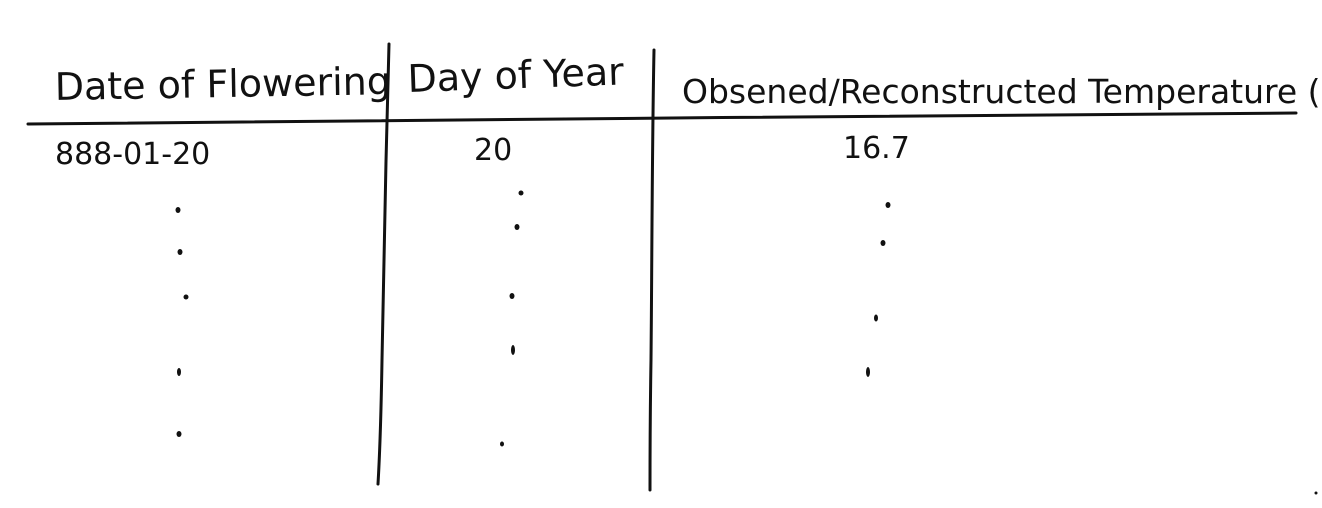 This screenshot has width=1322, height=508. What do you see at coordinates (516, 75) in the screenshot?
I see `header-day-of-year: Day of Year` at bounding box center [516, 75].